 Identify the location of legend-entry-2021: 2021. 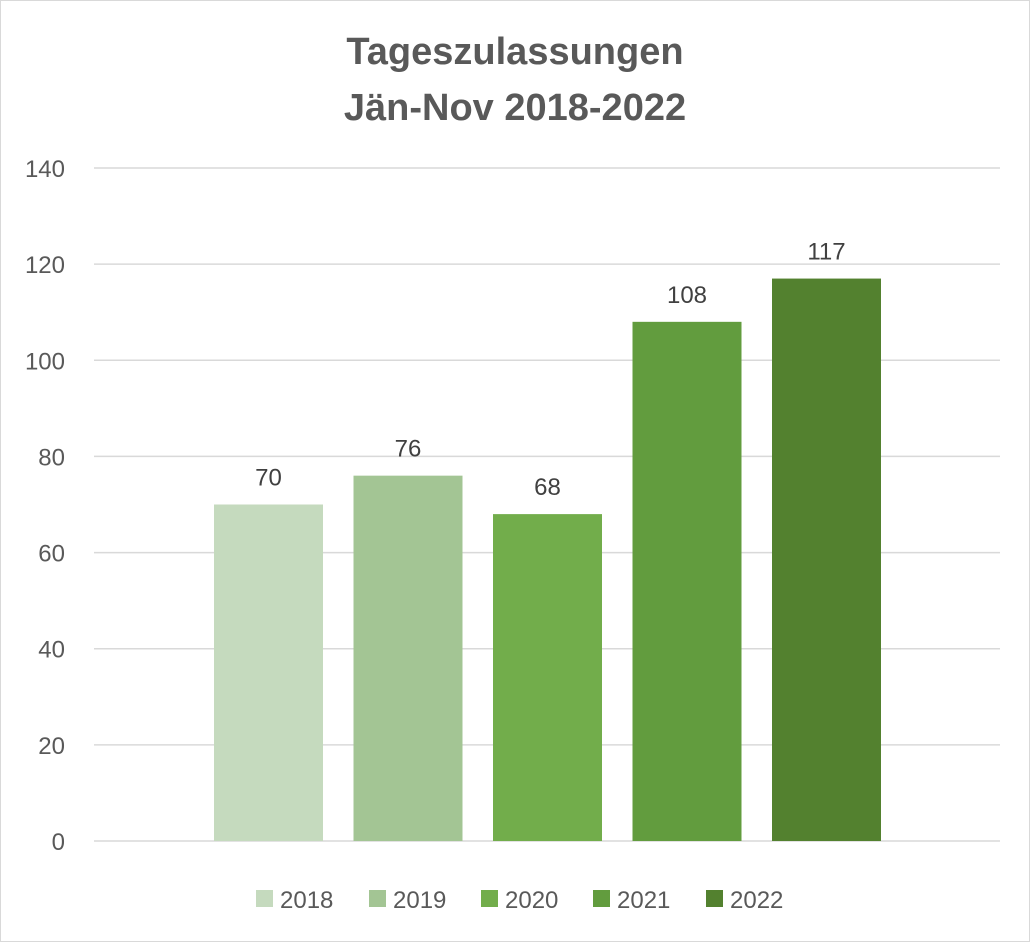
(631, 900).